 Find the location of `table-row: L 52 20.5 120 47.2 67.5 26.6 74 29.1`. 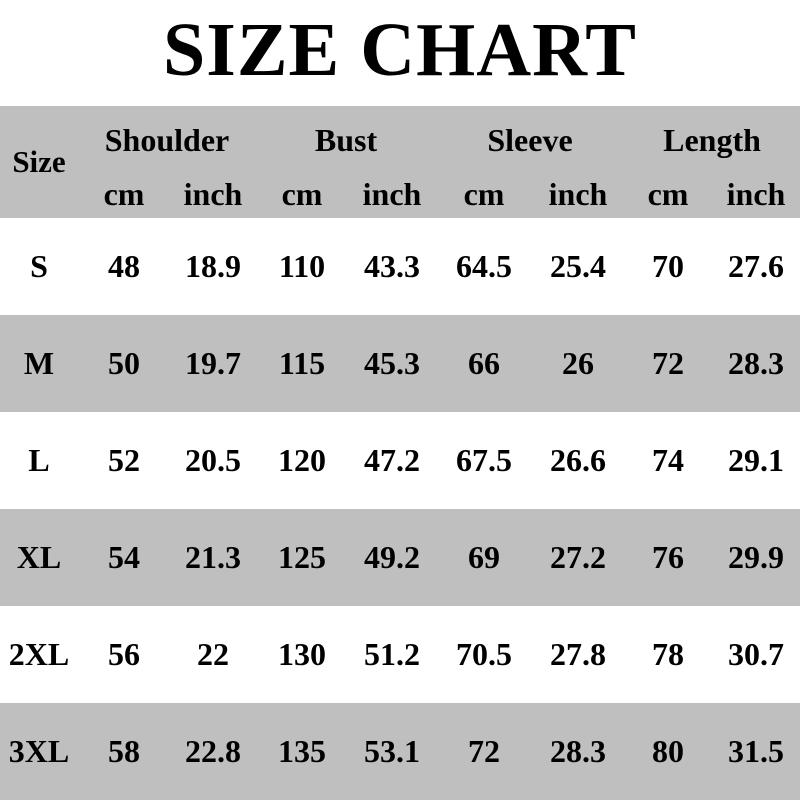

table-row: L 52 20.5 120 47.2 67.5 26.6 74 29.1 is located at coordinates (400, 460).